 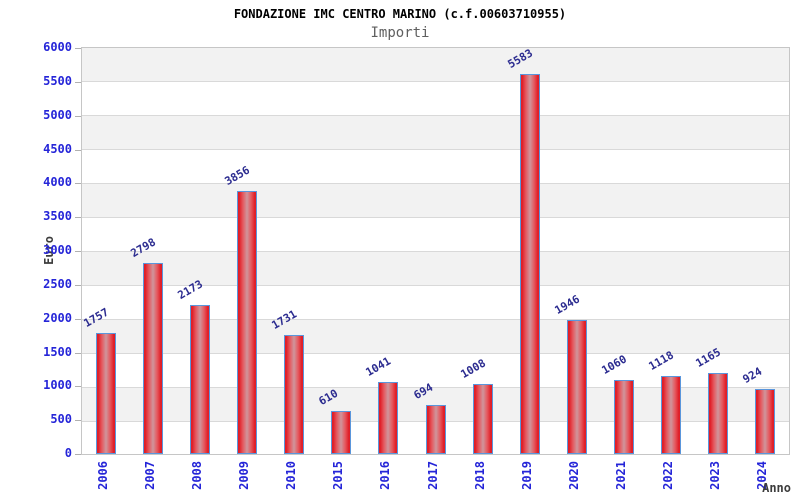 What do you see at coordinates (57, 317) in the screenshot?
I see `y-tick-label: 2000` at bounding box center [57, 317].